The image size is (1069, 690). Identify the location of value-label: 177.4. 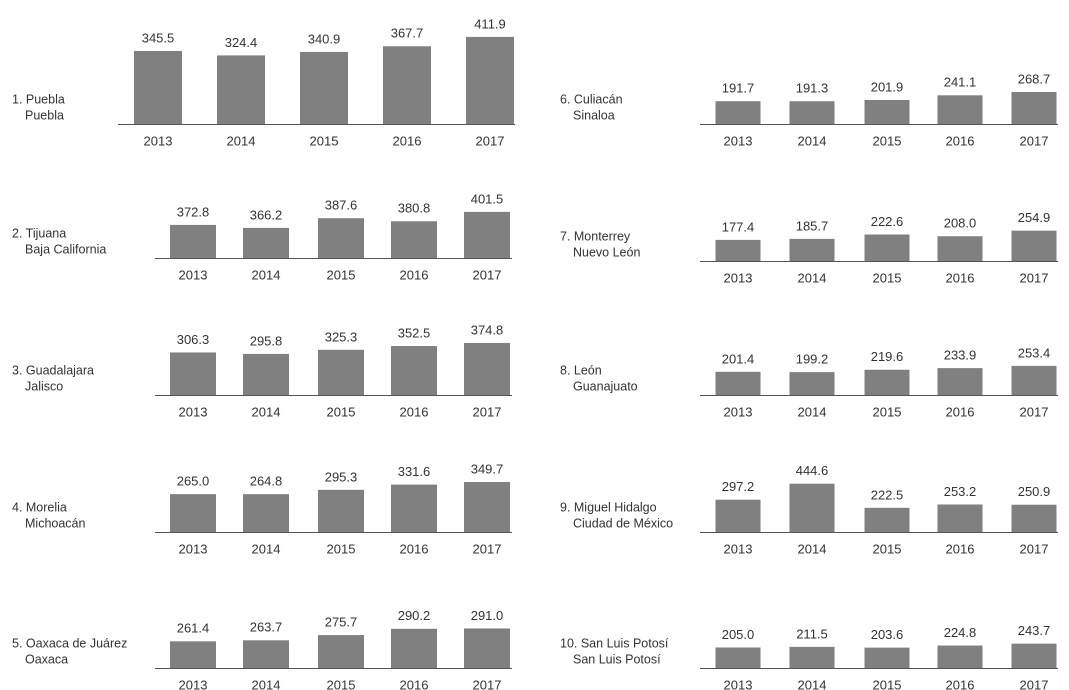
(738, 226).